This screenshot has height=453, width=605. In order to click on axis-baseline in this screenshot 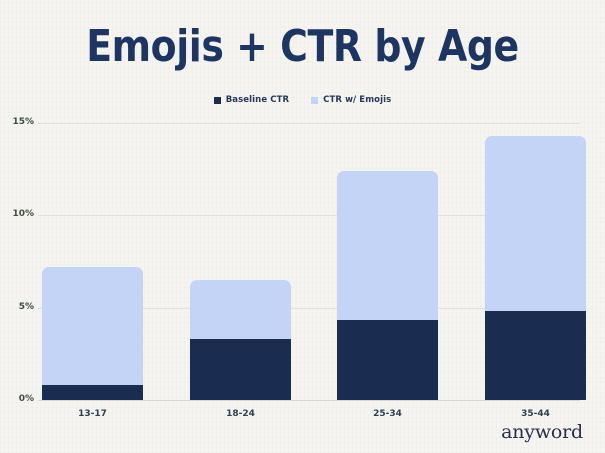, I will do `click(309, 400)`.